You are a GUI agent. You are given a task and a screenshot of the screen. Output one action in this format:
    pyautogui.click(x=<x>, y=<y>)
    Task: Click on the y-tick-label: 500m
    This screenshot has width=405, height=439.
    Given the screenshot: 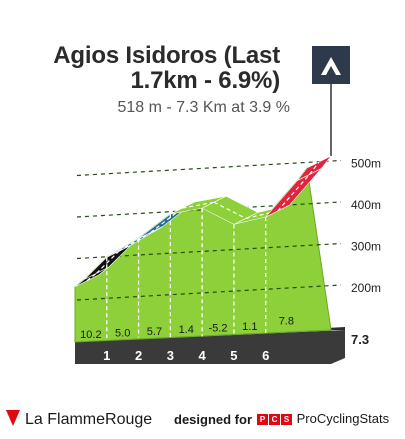 What is the action you would take?
    pyautogui.click(x=366, y=163)
    